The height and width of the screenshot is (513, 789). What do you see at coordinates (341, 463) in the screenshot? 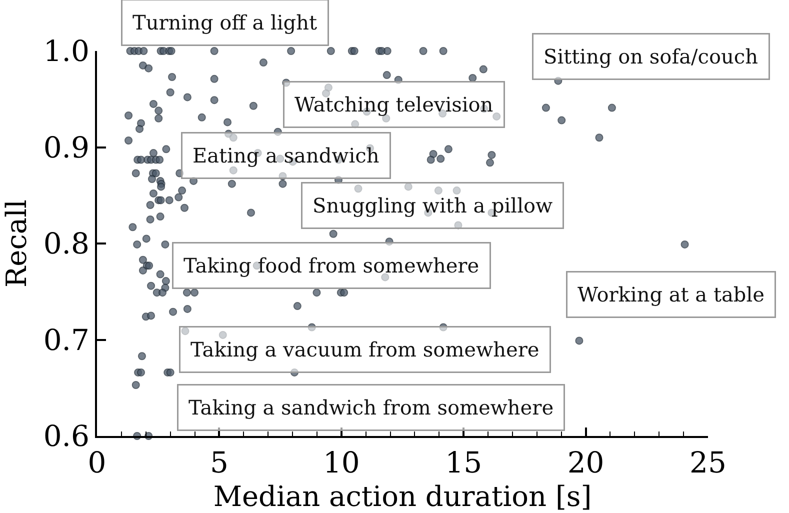
I see `x-tick-label: 10` at bounding box center [341, 463].